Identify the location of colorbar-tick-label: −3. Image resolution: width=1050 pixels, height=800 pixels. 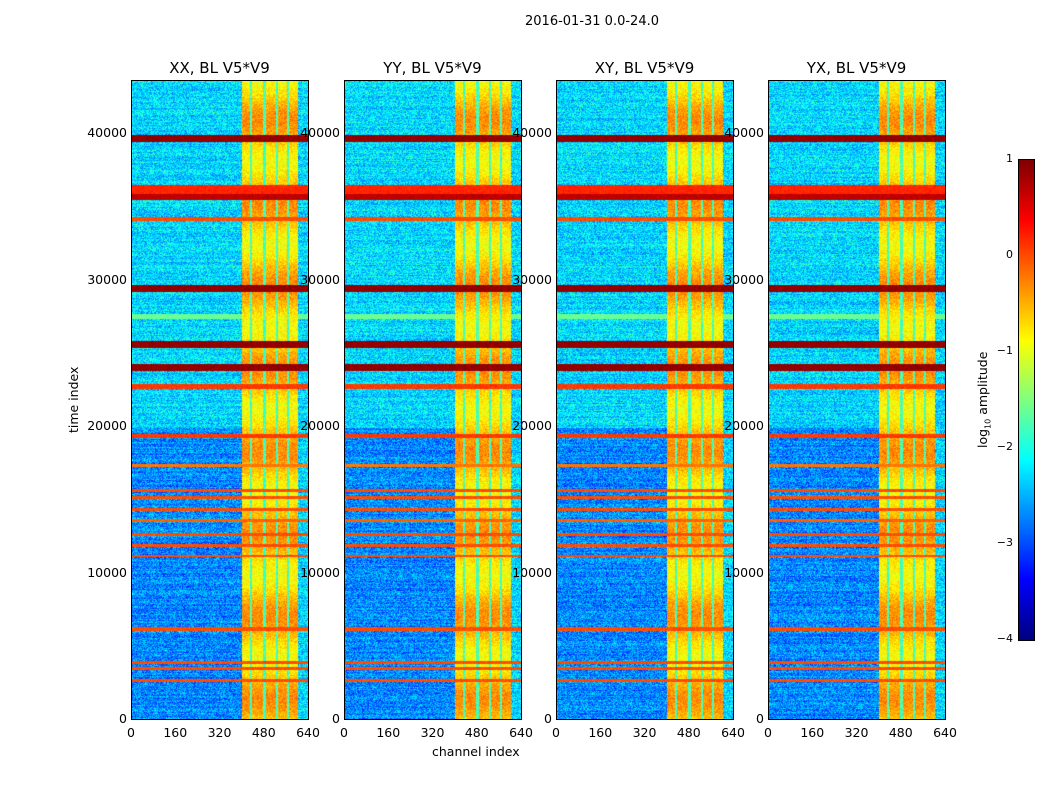
(1004, 542).